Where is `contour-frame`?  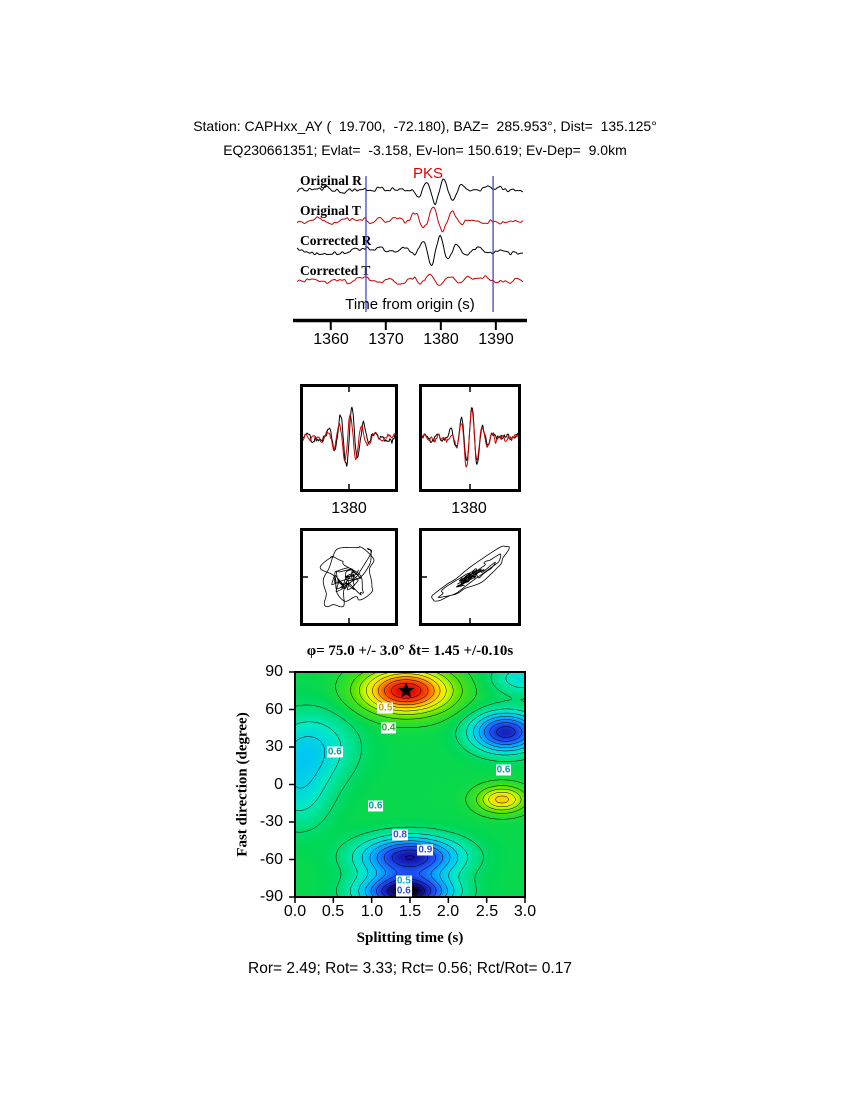 contour-frame is located at coordinates (410, 784).